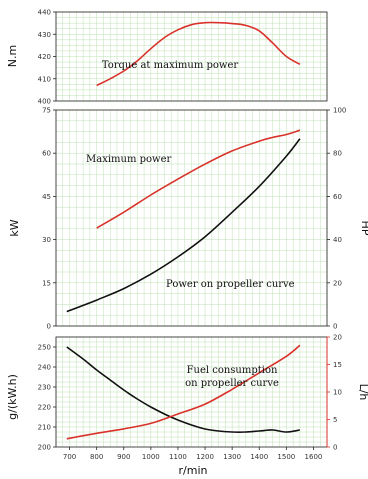 The width and height of the screenshot is (368, 479). What do you see at coordinates (44, 428) in the screenshot?
I see `y-tick-label: 210` at bounding box center [44, 428].